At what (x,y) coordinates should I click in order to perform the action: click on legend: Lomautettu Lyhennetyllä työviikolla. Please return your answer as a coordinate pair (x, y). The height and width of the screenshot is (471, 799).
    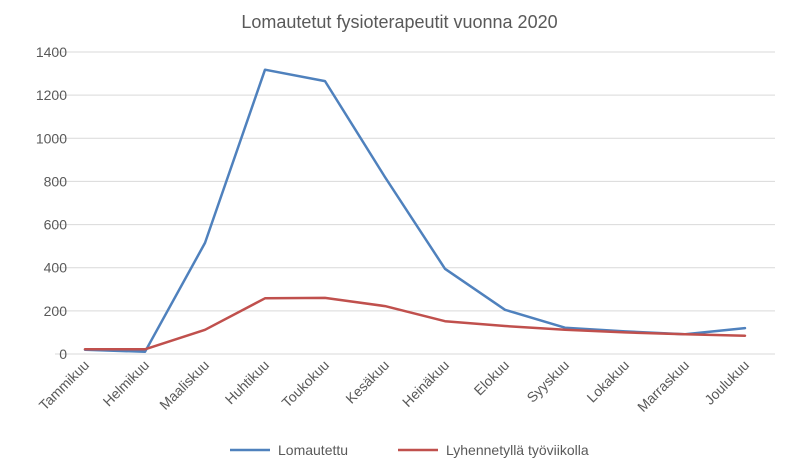
    Looking at the image, I should click on (409, 450).